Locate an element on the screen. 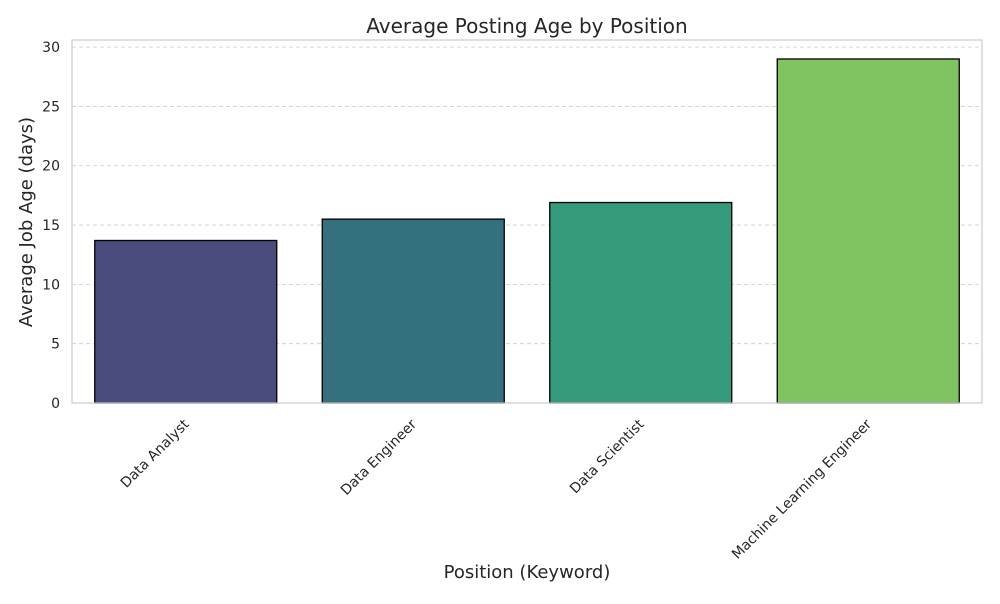 The image size is (1000, 604). y-axis-label: Average Job Age (days) is located at coordinates (26, 222).